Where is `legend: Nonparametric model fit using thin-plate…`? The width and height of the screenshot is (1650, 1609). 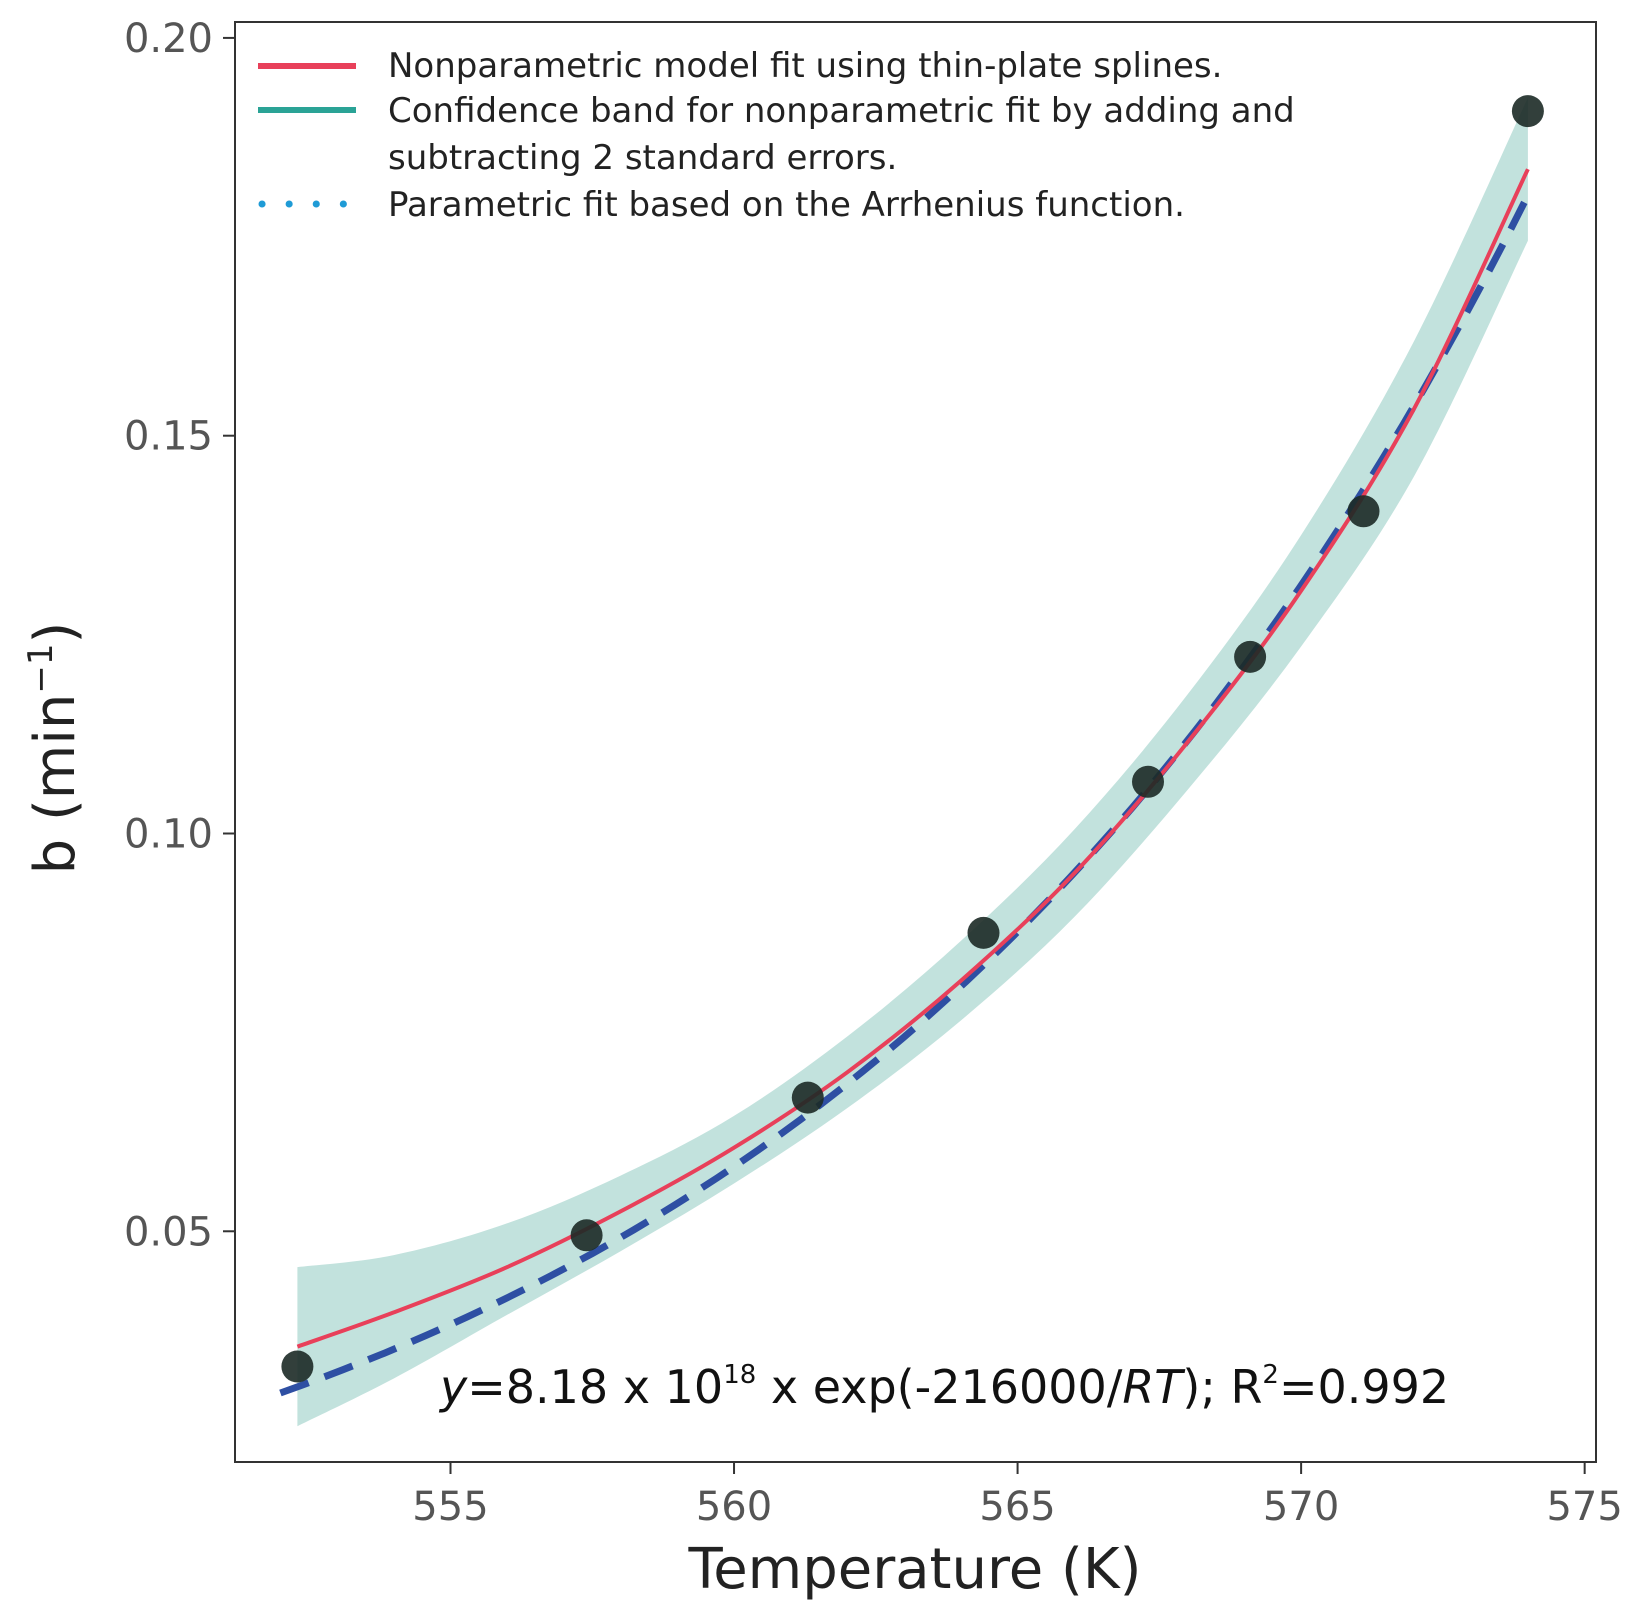 legend: Nonparametric model fit using thin-plate… is located at coordinates (776, 135).